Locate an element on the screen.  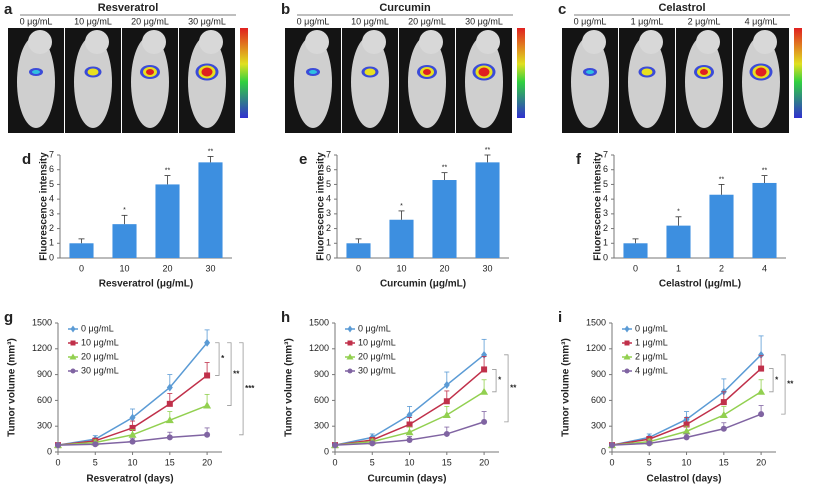
y-tick-label: 600 is located at coordinates (321, 400).